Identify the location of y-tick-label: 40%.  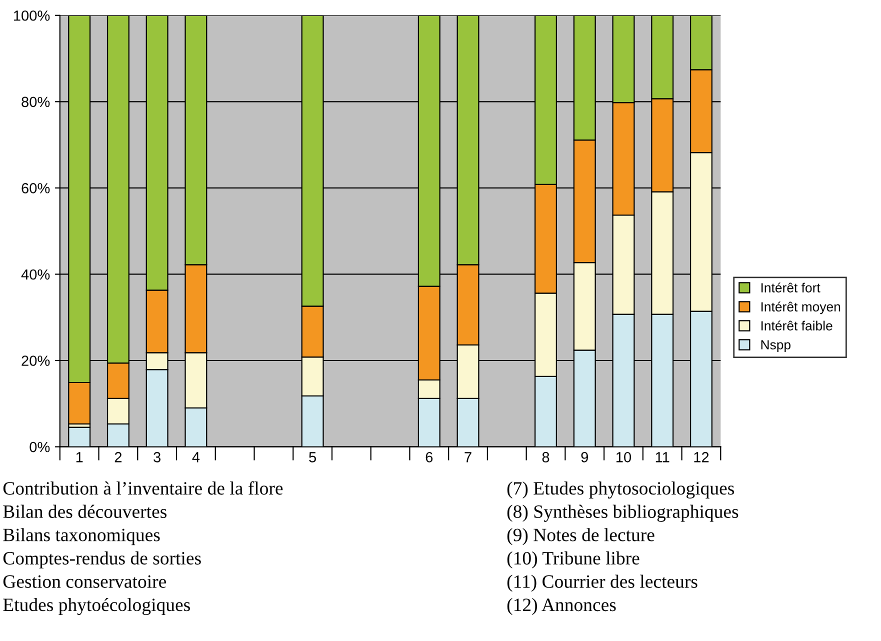
(35, 274).